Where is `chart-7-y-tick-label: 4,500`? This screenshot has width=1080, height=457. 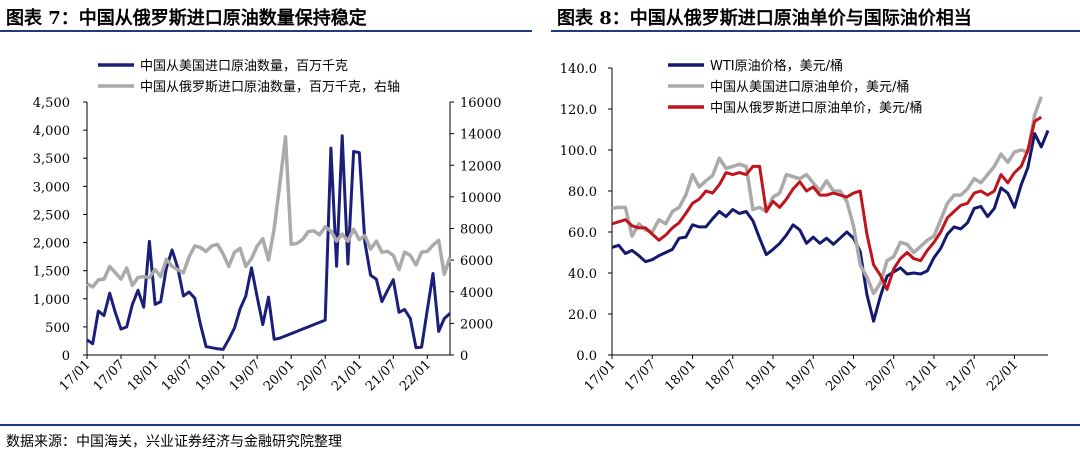 chart-7-y-tick-label: 4,500 is located at coordinates (51, 103).